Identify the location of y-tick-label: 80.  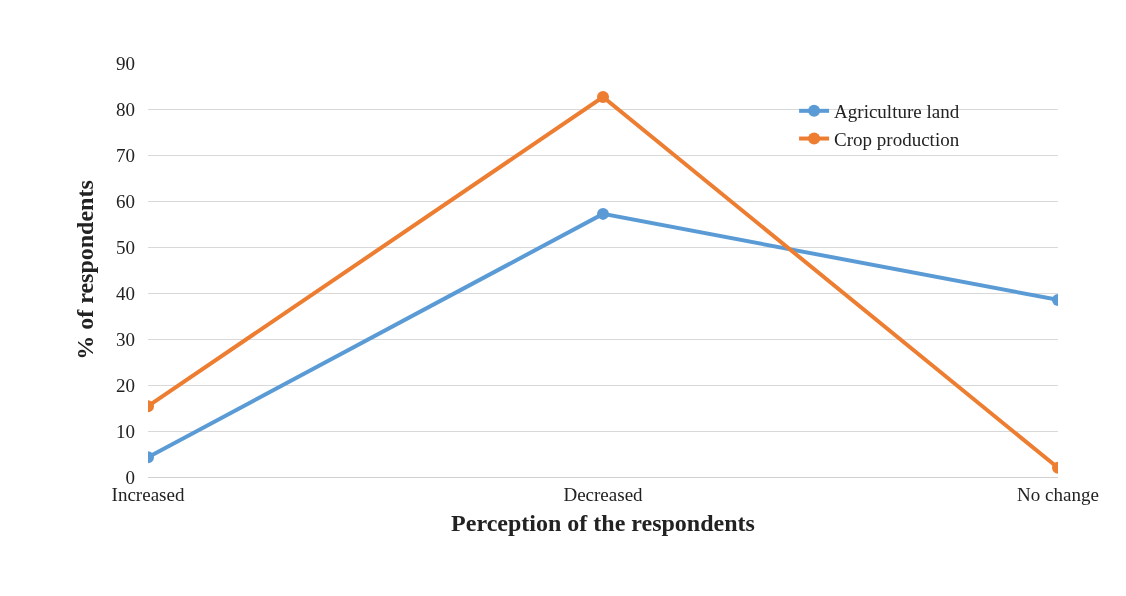
(125, 109).